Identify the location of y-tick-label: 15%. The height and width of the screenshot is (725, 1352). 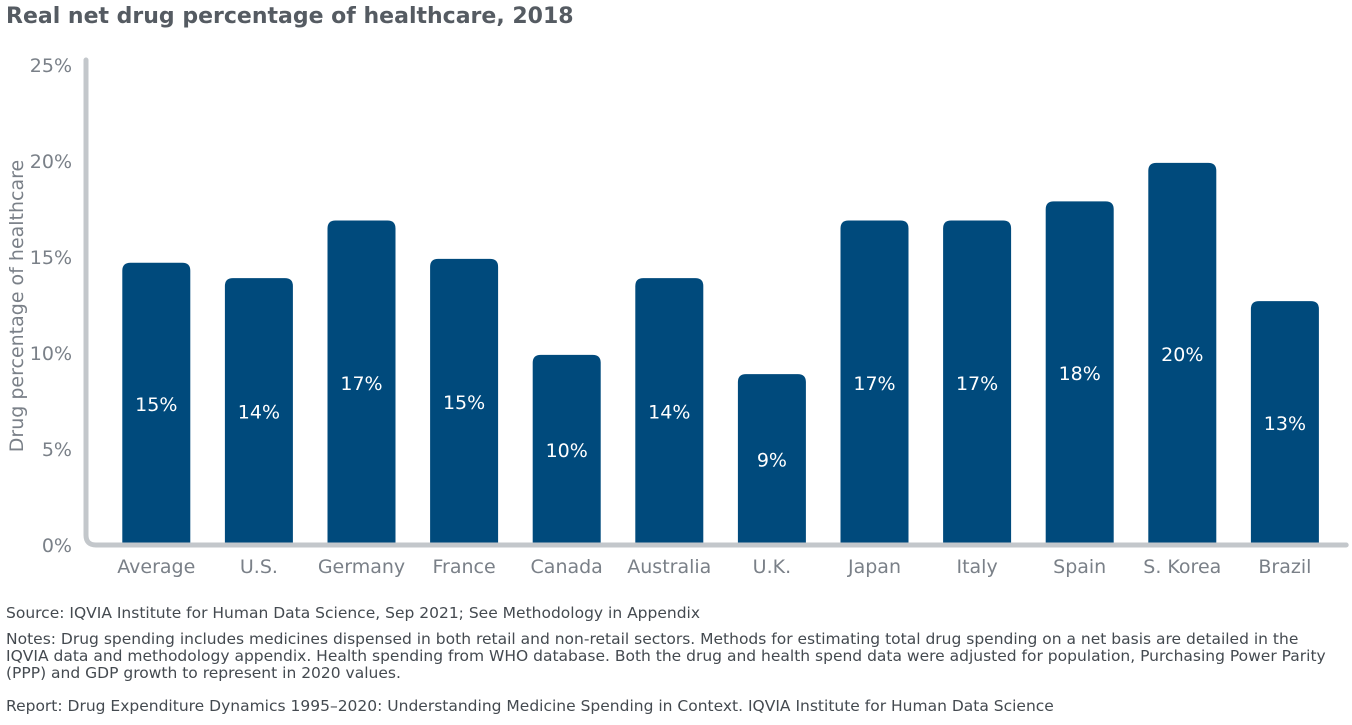
(51, 258).